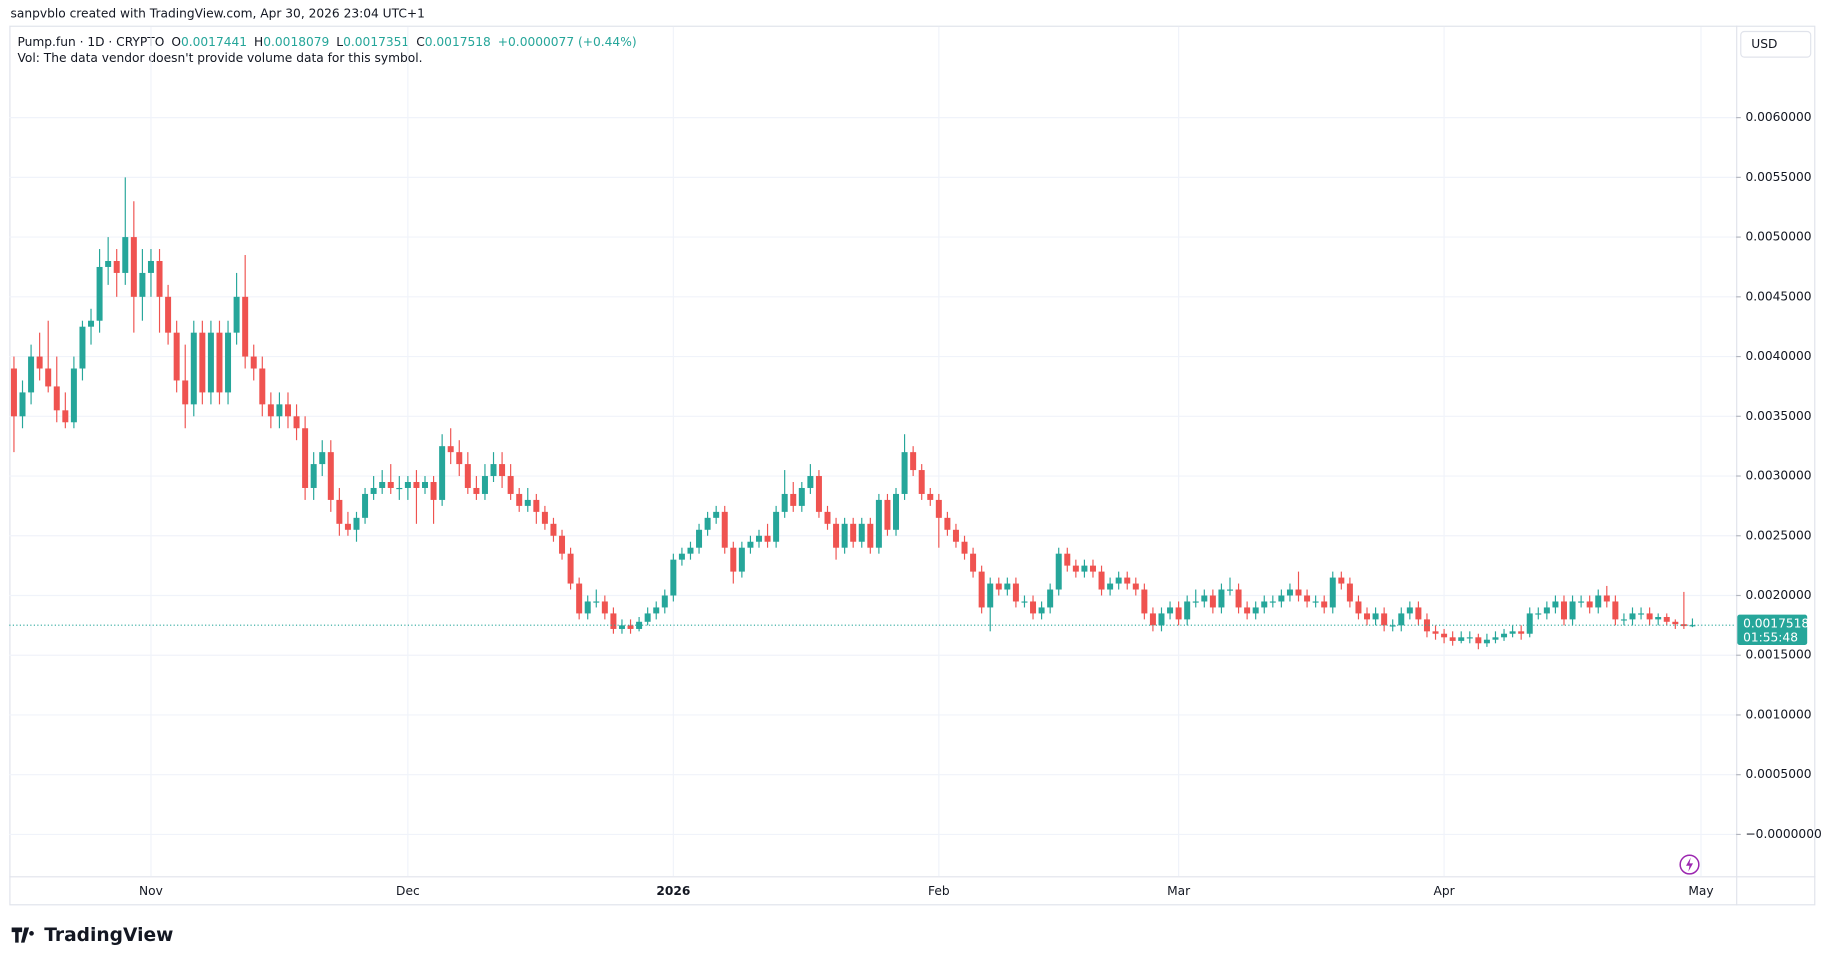 This screenshot has width=1827, height=966. What do you see at coordinates (1778, 237) in the screenshot?
I see `y-tick-label: 0.0050000` at bounding box center [1778, 237].